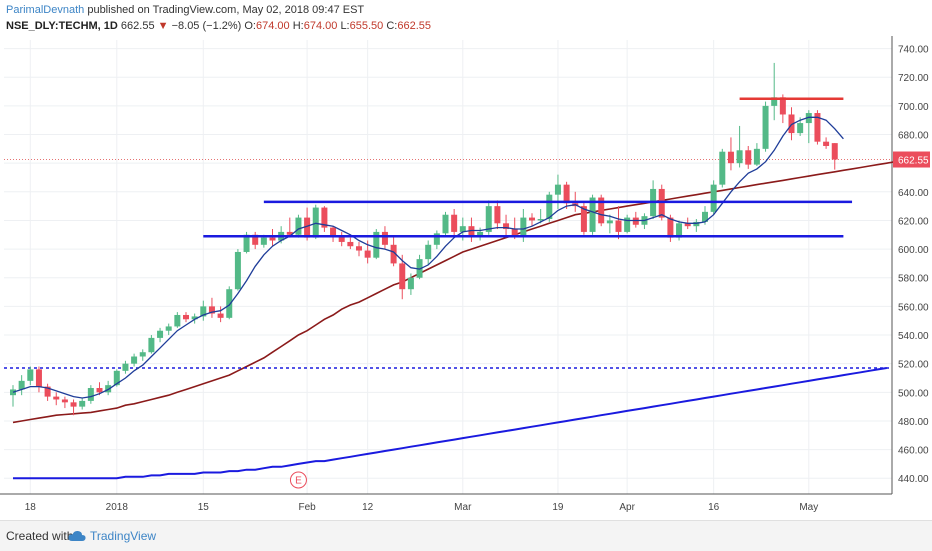  Describe the element at coordinates (117, 507) in the screenshot. I see `x-tick-label: 2018` at that location.